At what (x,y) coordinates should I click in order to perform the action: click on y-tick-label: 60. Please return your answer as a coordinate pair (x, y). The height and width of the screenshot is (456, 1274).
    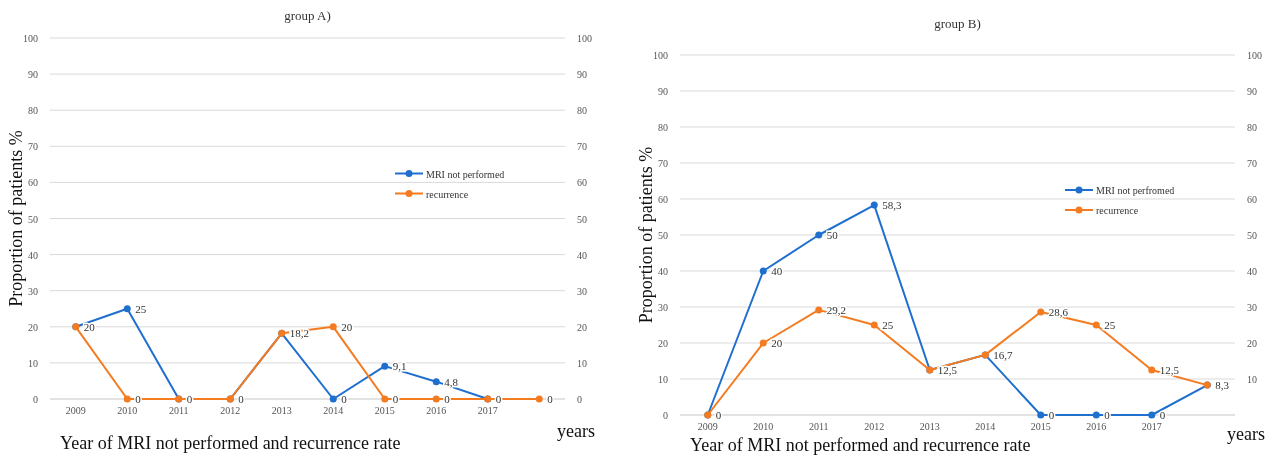
    Looking at the image, I should click on (663, 199).